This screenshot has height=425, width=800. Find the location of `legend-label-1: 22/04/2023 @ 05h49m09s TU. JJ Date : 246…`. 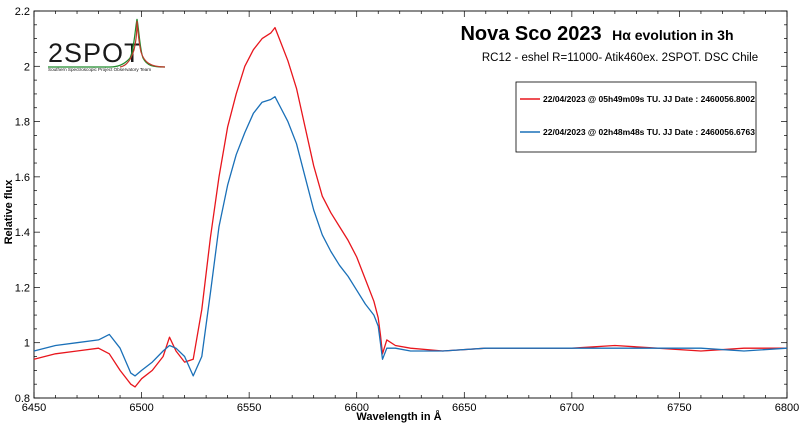

legend-label-1: 22/04/2023 @ 05h49m09s TU. JJ Date : 246… is located at coordinates (649, 99).